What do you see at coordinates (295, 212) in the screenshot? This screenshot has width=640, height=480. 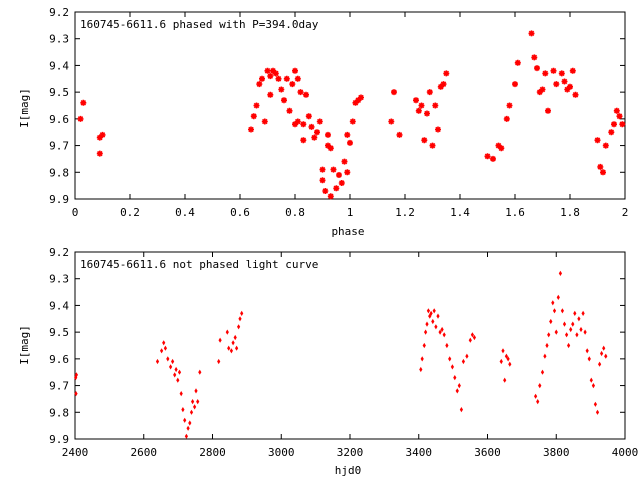 I see `x-tick-label: 0.8` at bounding box center [295, 212].